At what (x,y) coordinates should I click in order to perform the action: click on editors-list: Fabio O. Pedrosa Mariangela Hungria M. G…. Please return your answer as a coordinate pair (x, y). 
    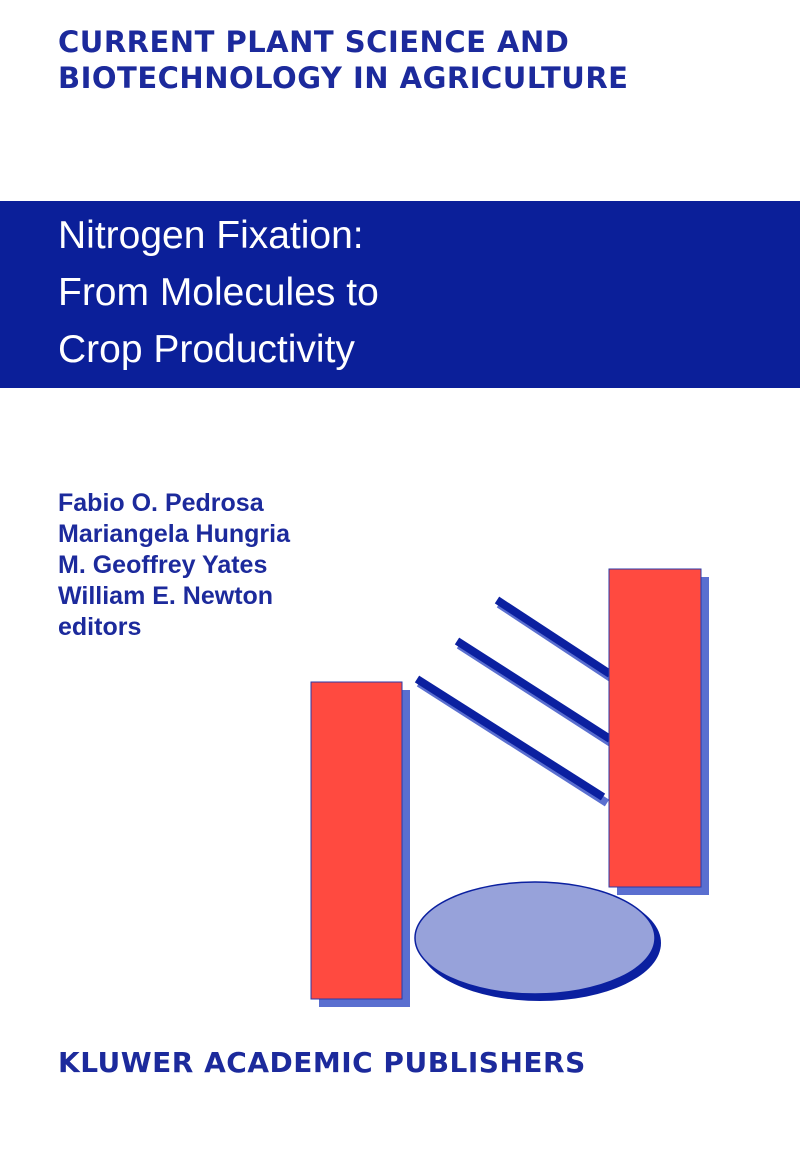
    Looking at the image, I should click on (174, 565).